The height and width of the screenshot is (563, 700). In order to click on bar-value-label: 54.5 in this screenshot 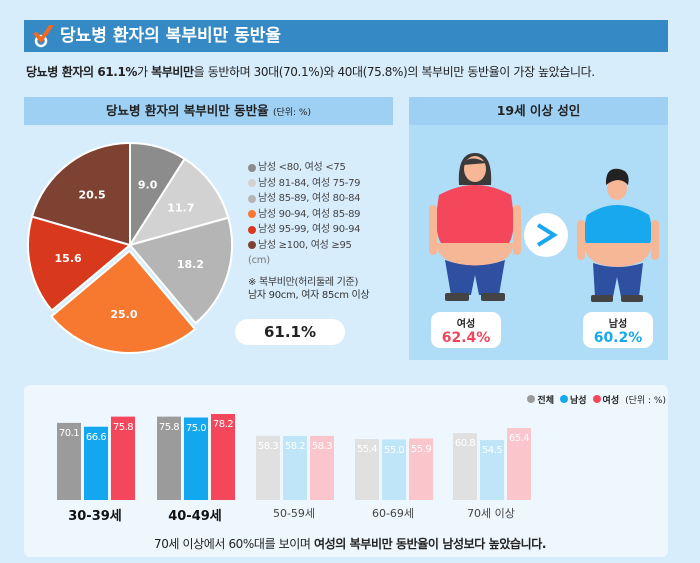, I will do `click(492, 451)`.